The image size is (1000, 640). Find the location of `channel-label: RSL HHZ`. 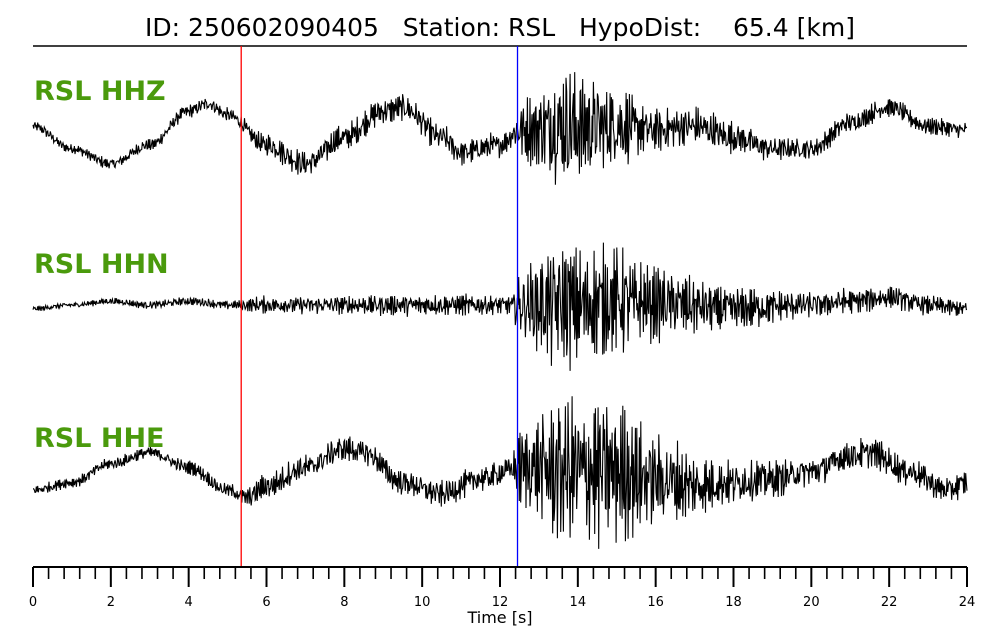

channel-label: RSL HHZ is located at coordinates (100, 91).